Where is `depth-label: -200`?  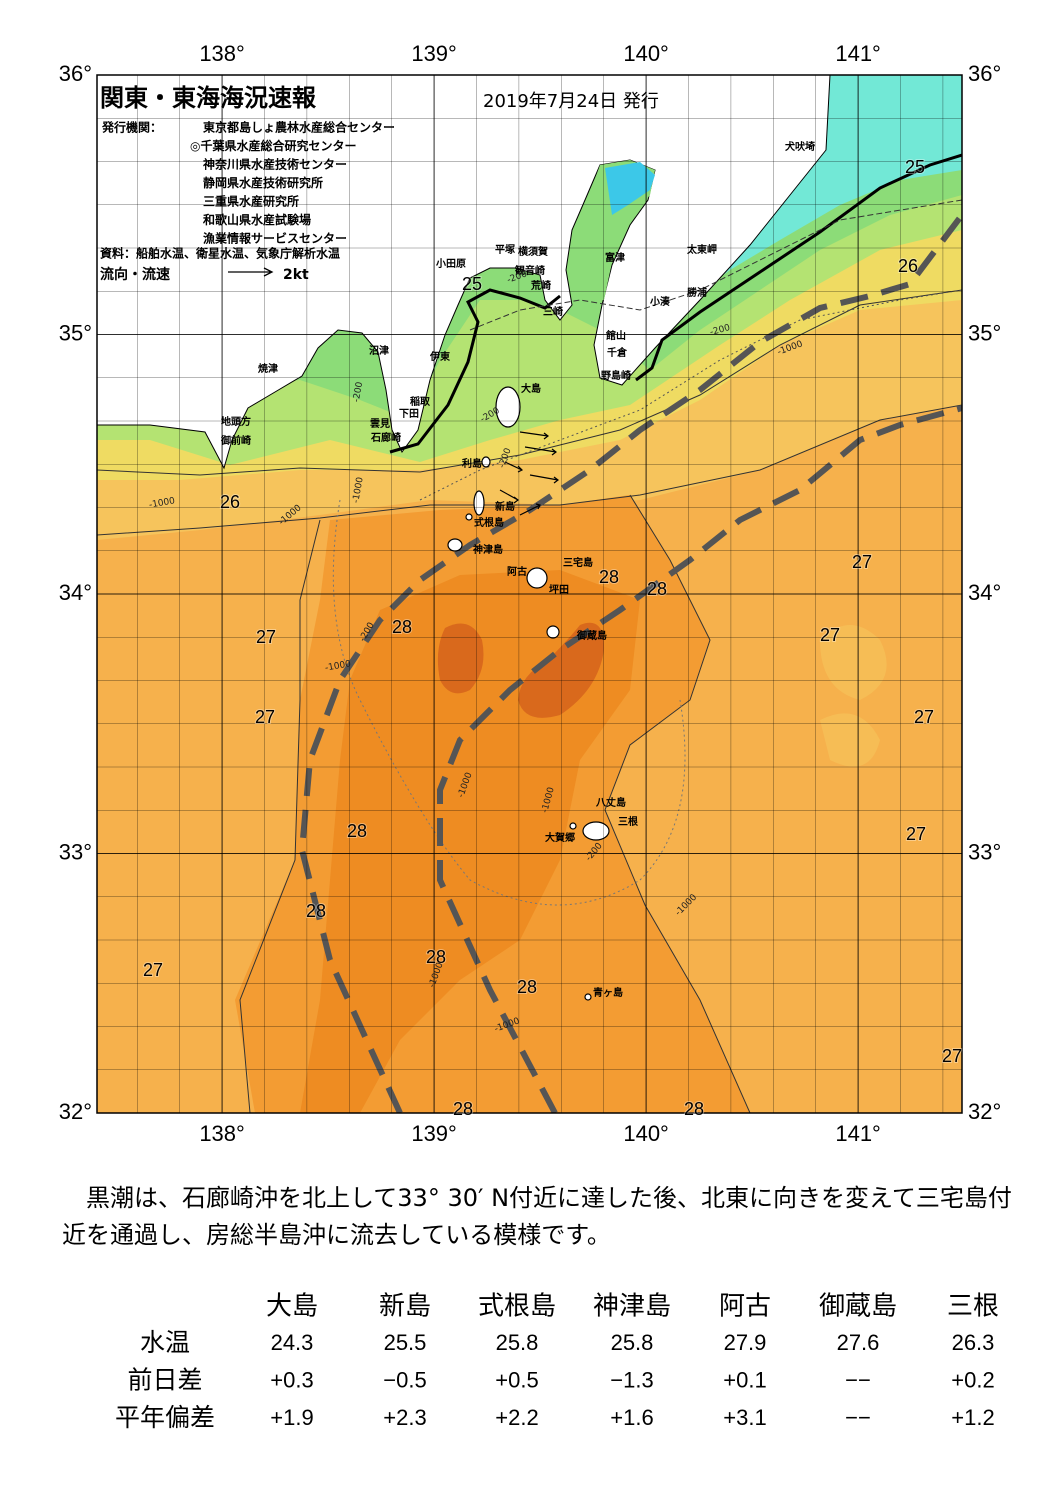 depth-label: -200 is located at coordinates (358, 392).